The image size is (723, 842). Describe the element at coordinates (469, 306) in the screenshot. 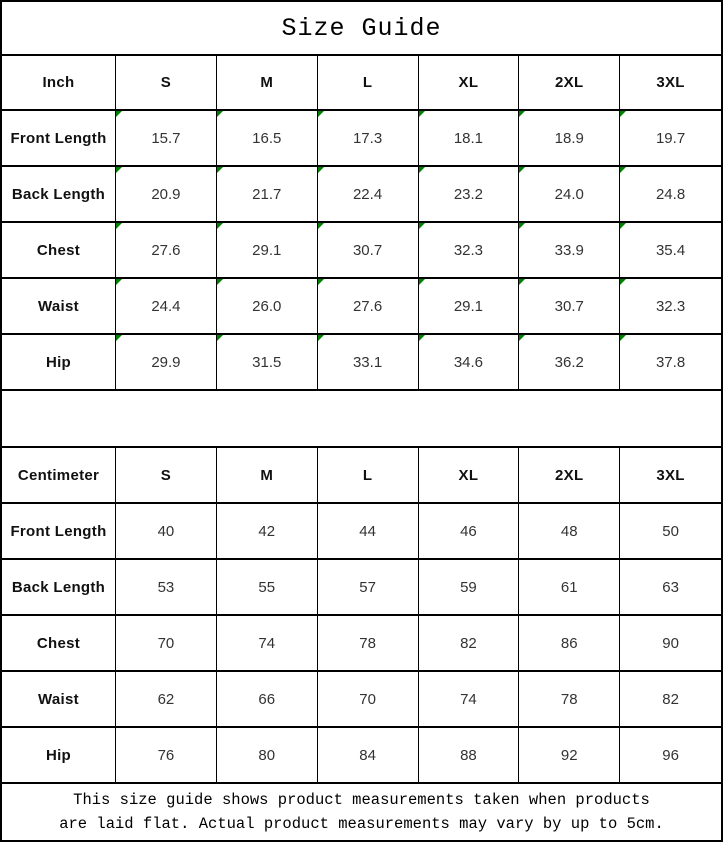

I see `value-cell: 29.1` at that location.